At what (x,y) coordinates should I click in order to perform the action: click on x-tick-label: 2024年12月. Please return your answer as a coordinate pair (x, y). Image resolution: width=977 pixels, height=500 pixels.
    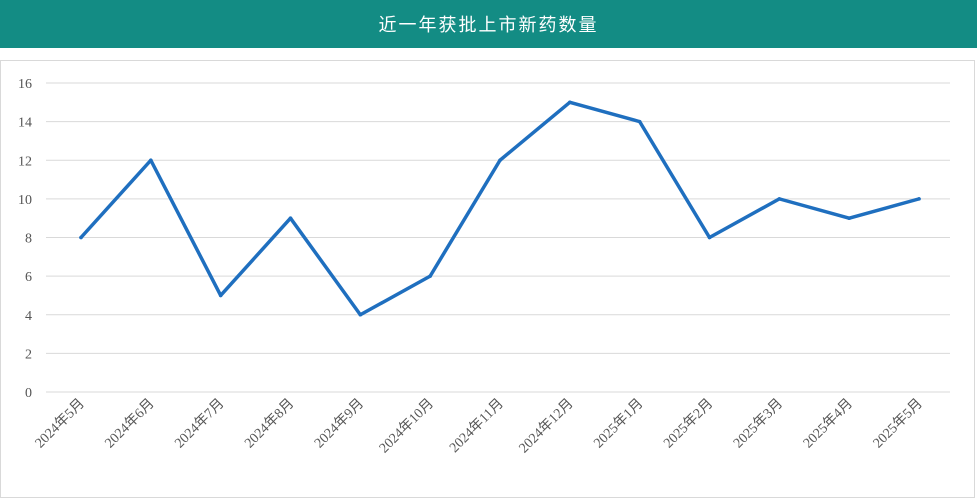
    Looking at the image, I should click on (546, 426).